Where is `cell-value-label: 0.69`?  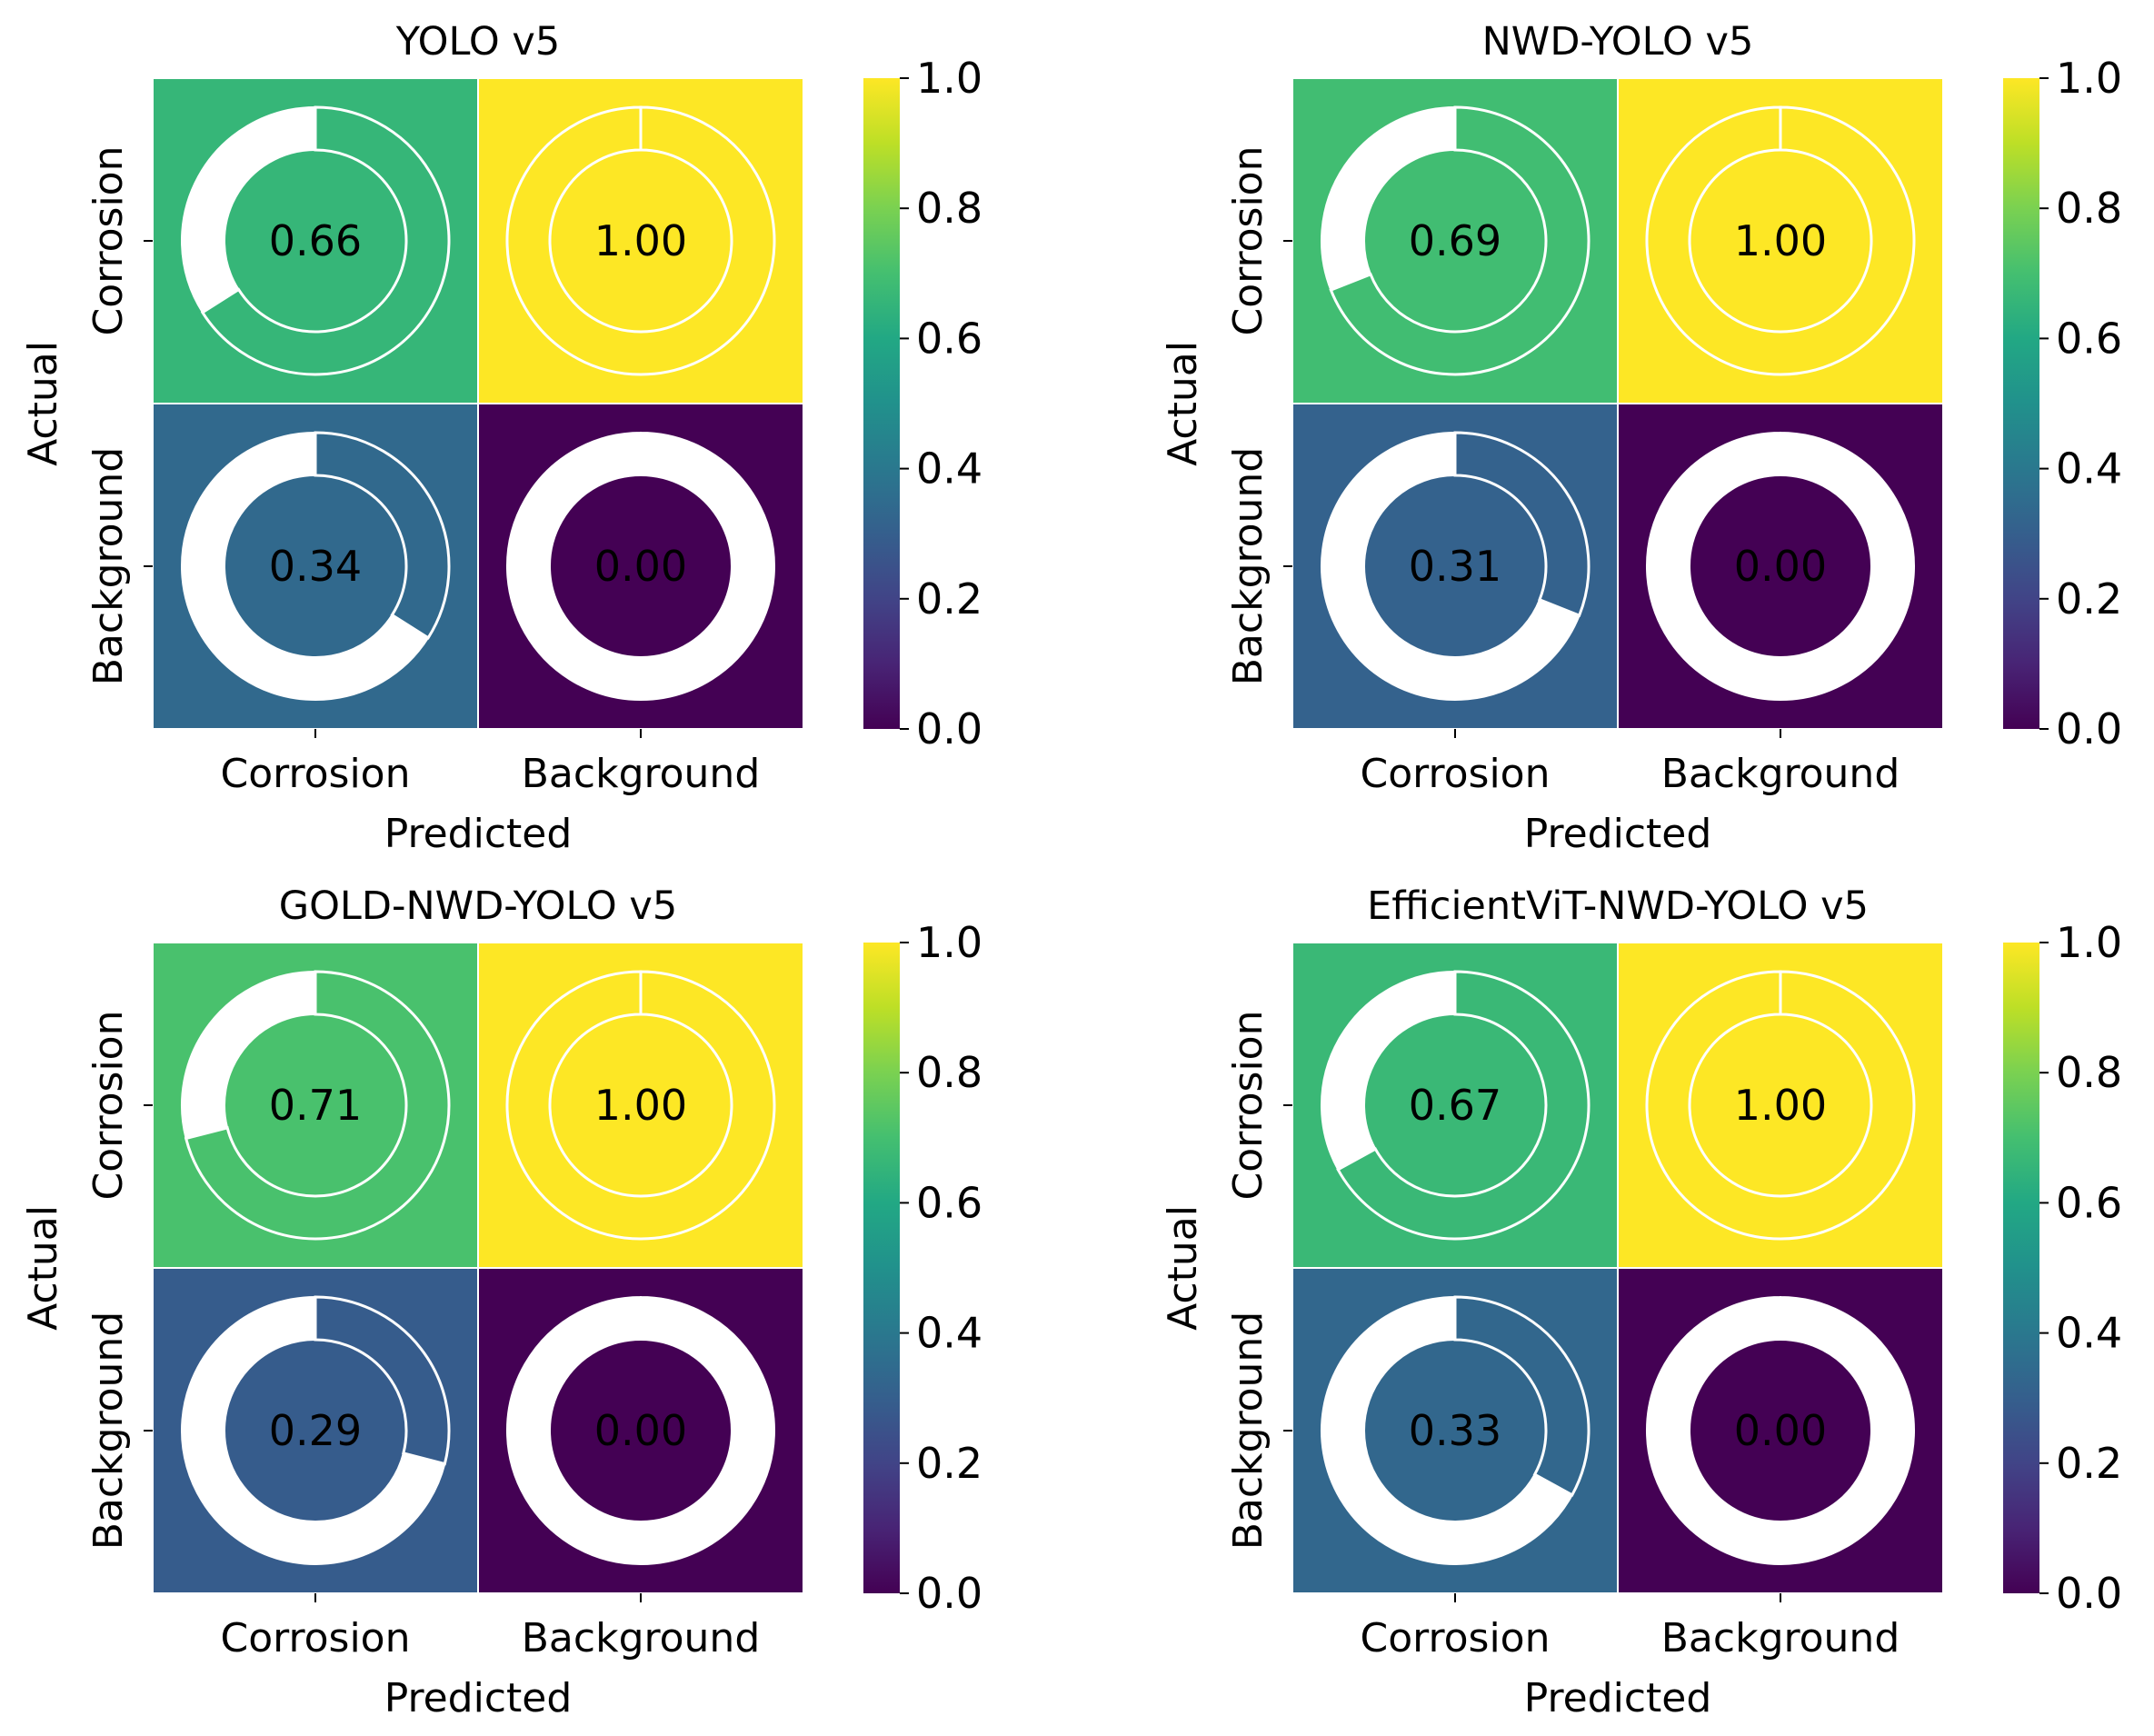
cell-value-label: 0.69 is located at coordinates (1455, 240).